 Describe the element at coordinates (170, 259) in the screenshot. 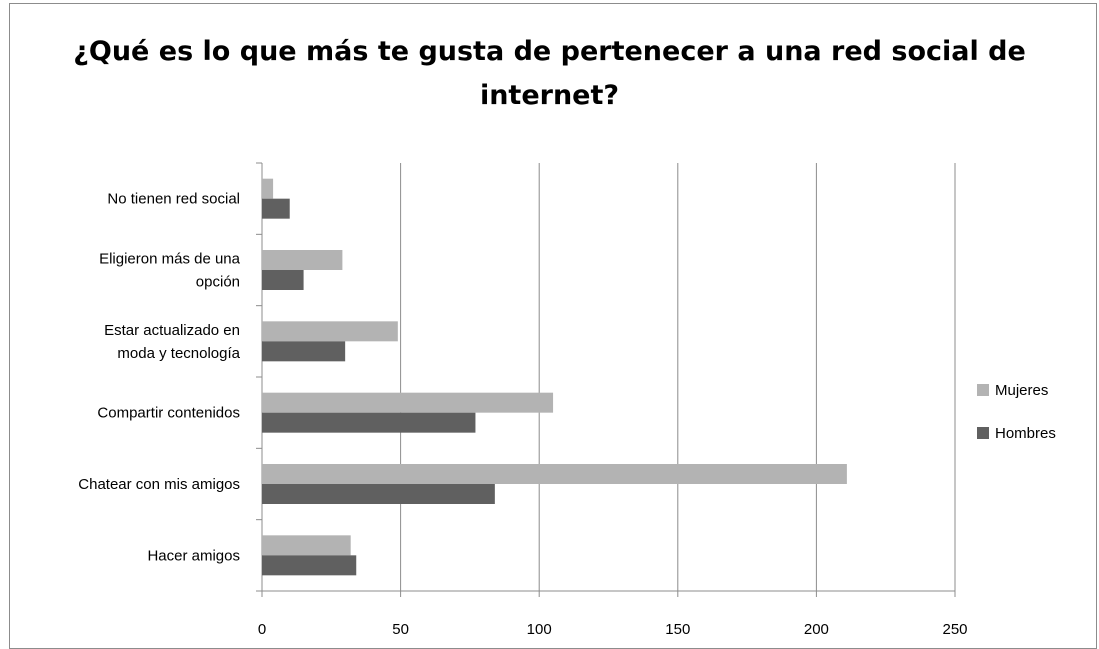

I see `category-label: Eligieron más de una` at that location.